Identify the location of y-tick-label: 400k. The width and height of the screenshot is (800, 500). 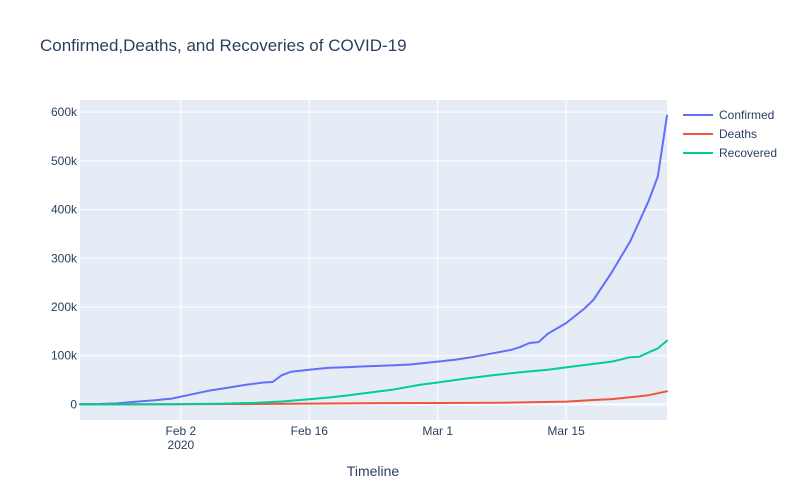
(64, 210).